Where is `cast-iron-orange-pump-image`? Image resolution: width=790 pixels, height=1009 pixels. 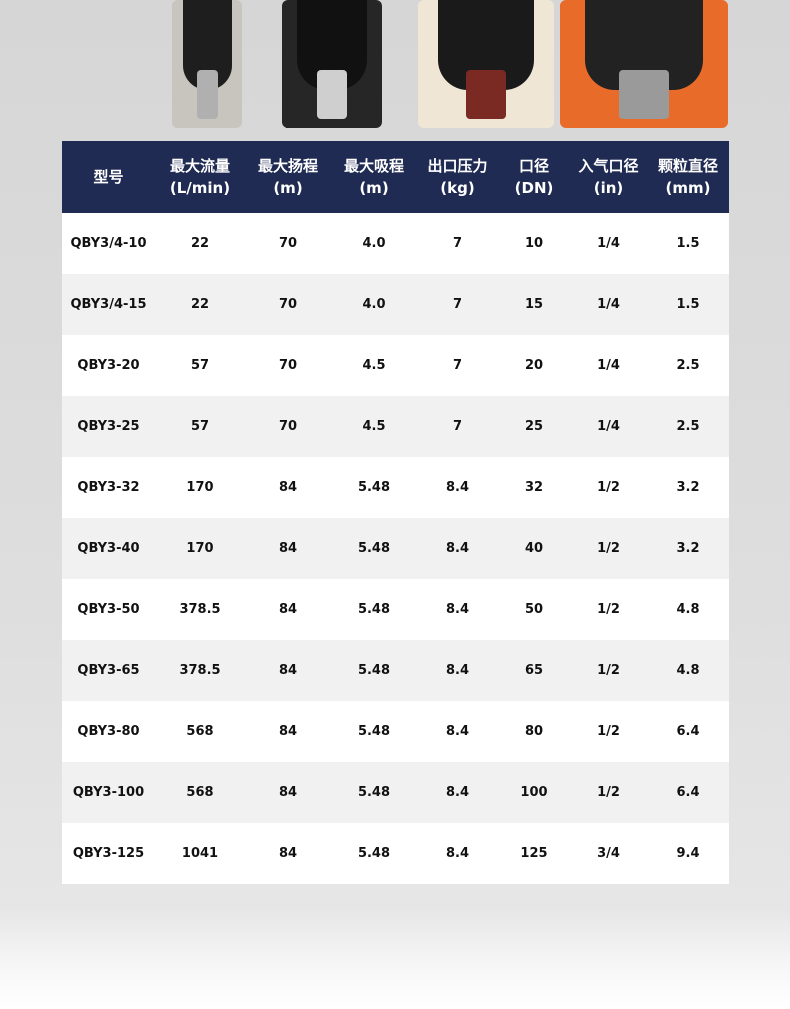
cast-iron-orange-pump-image is located at coordinates (644, 64).